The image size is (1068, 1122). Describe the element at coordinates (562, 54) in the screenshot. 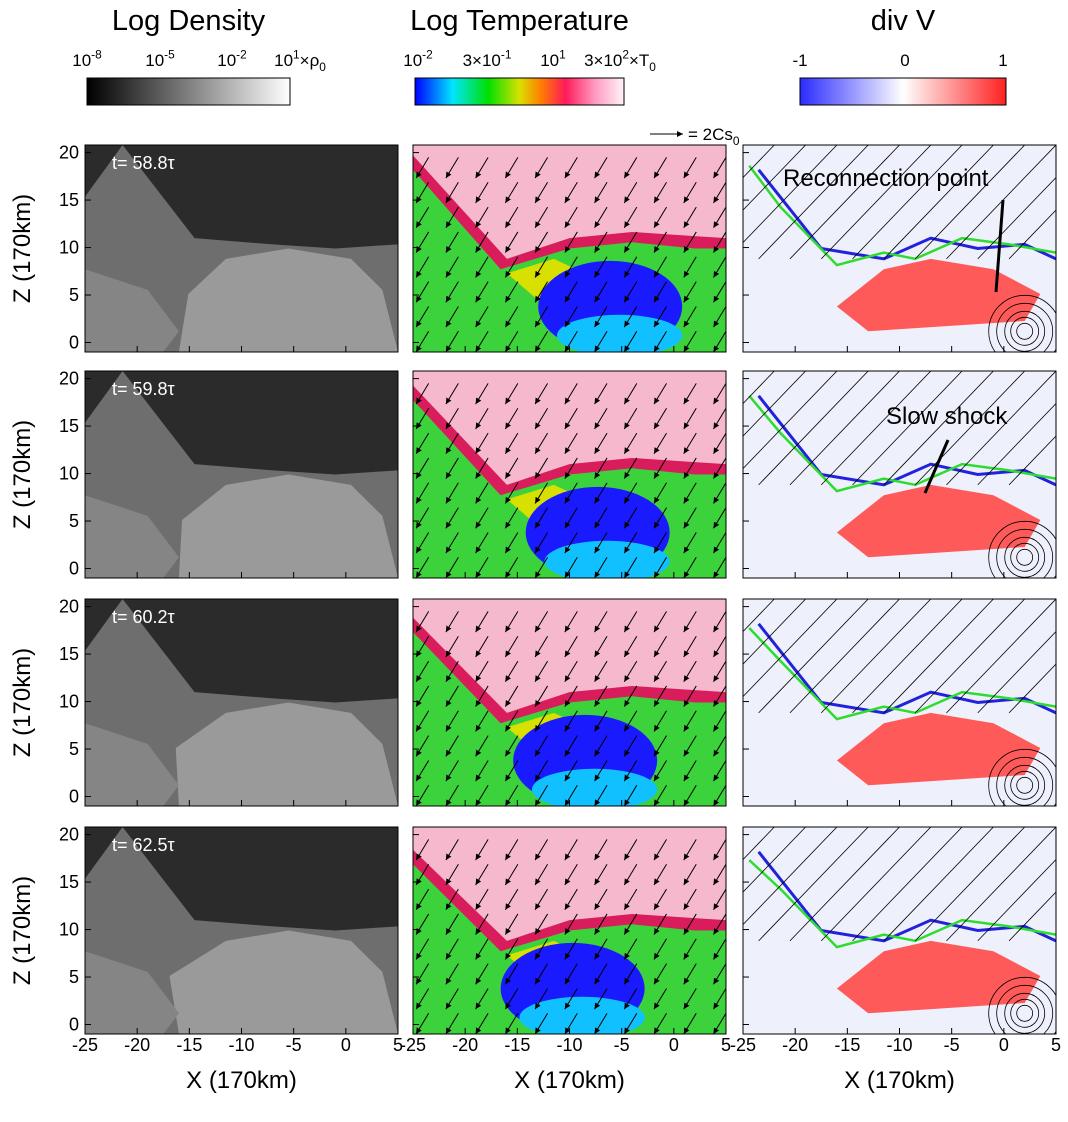

I see `text-segment: 1` at that location.